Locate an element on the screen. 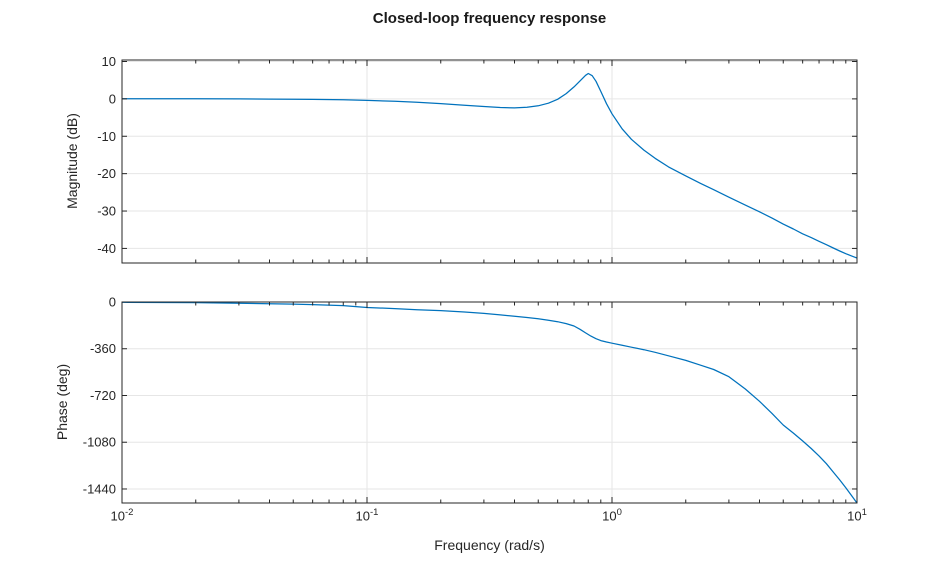  y-tick-label: -40 is located at coordinates (106, 248).